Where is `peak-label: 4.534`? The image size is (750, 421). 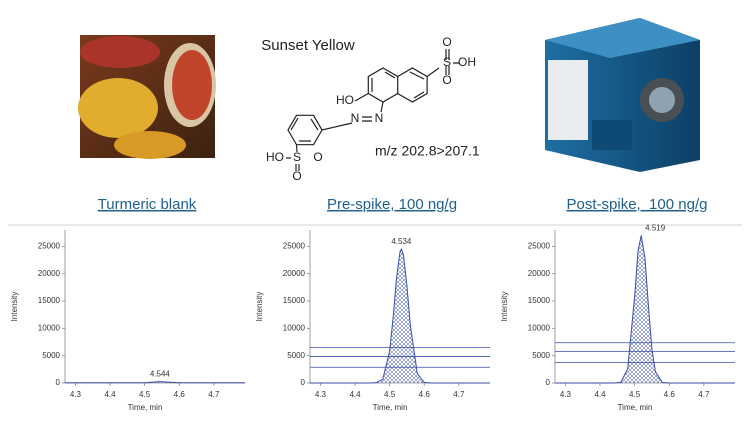 peak-label: 4.534 is located at coordinates (401, 241).